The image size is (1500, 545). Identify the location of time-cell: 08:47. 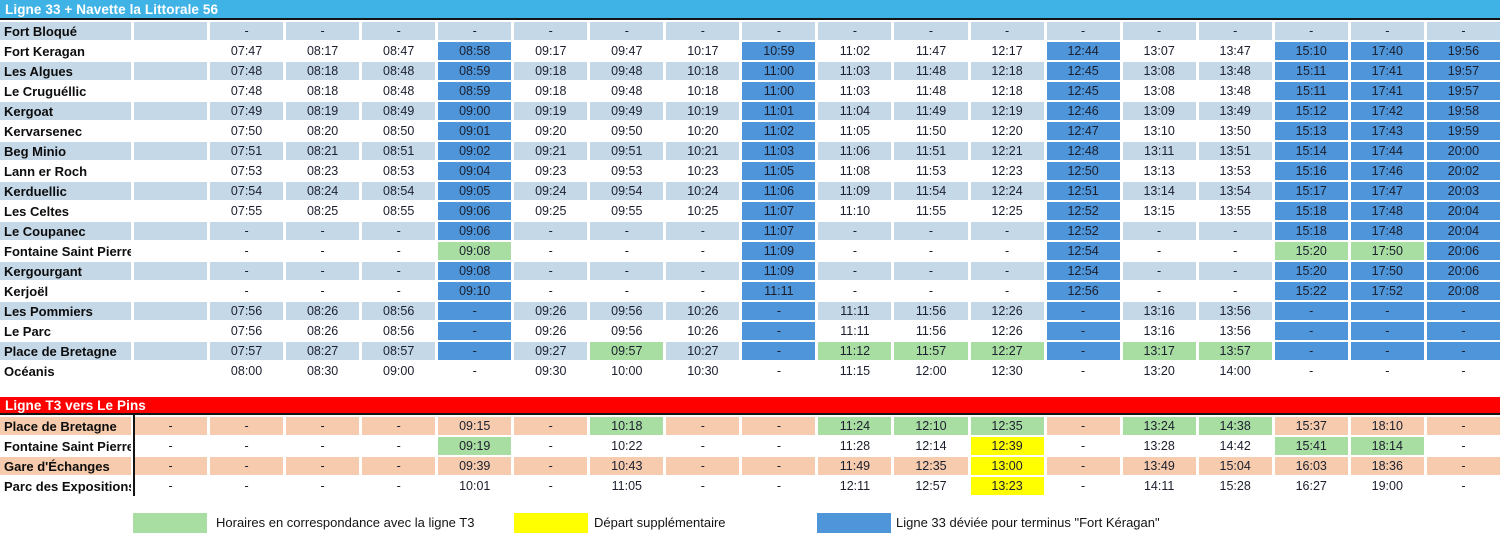
(399, 51).